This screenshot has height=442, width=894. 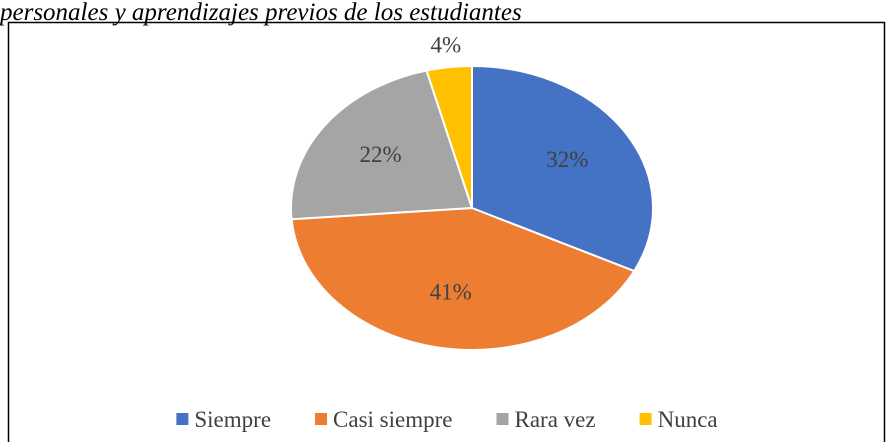 What do you see at coordinates (554, 419) in the screenshot?
I see `legend-label: Rara vez` at bounding box center [554, 419].